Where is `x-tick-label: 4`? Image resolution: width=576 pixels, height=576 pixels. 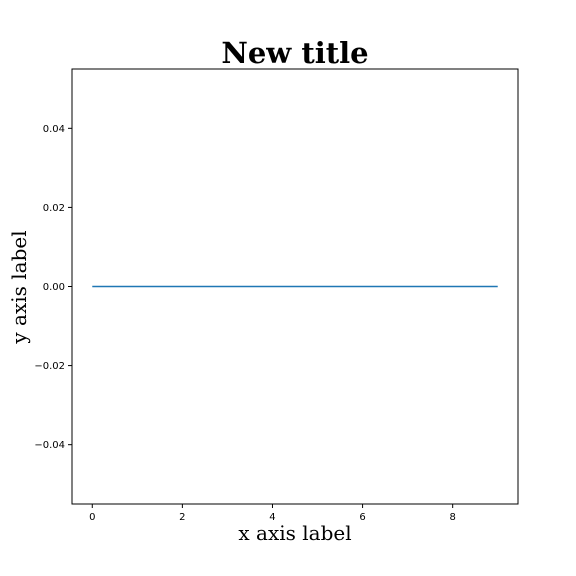
x-tick-label: 4 is located at coordinates (272, 517).